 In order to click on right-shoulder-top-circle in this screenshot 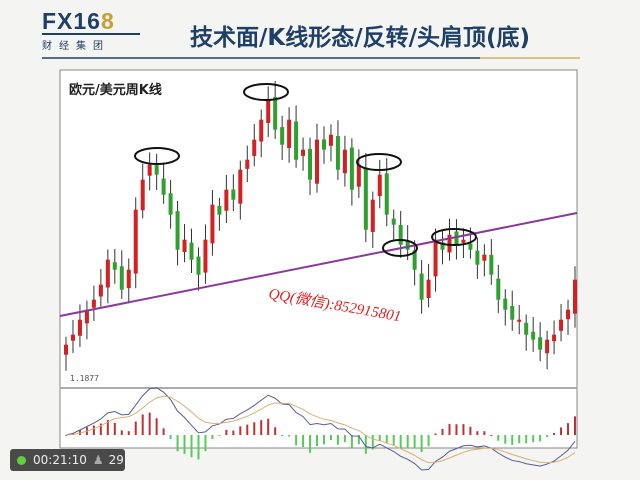, I will do `click(379, 162)`.